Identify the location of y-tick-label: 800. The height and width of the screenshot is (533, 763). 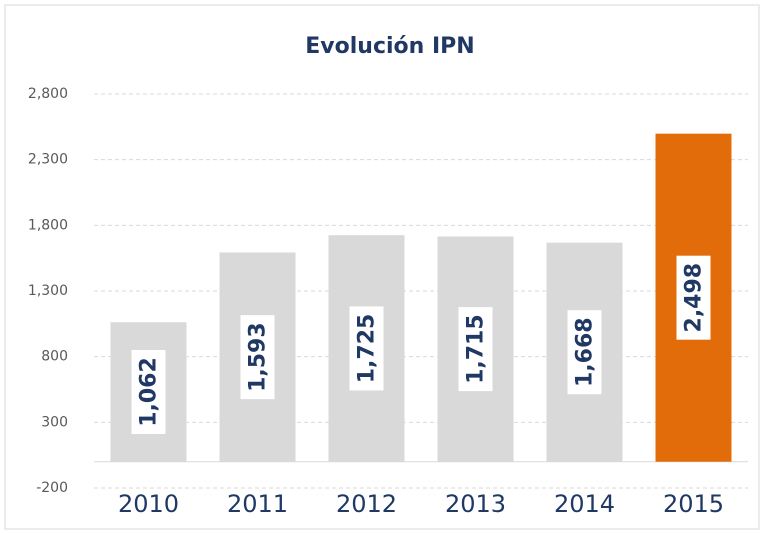
(54, 357).